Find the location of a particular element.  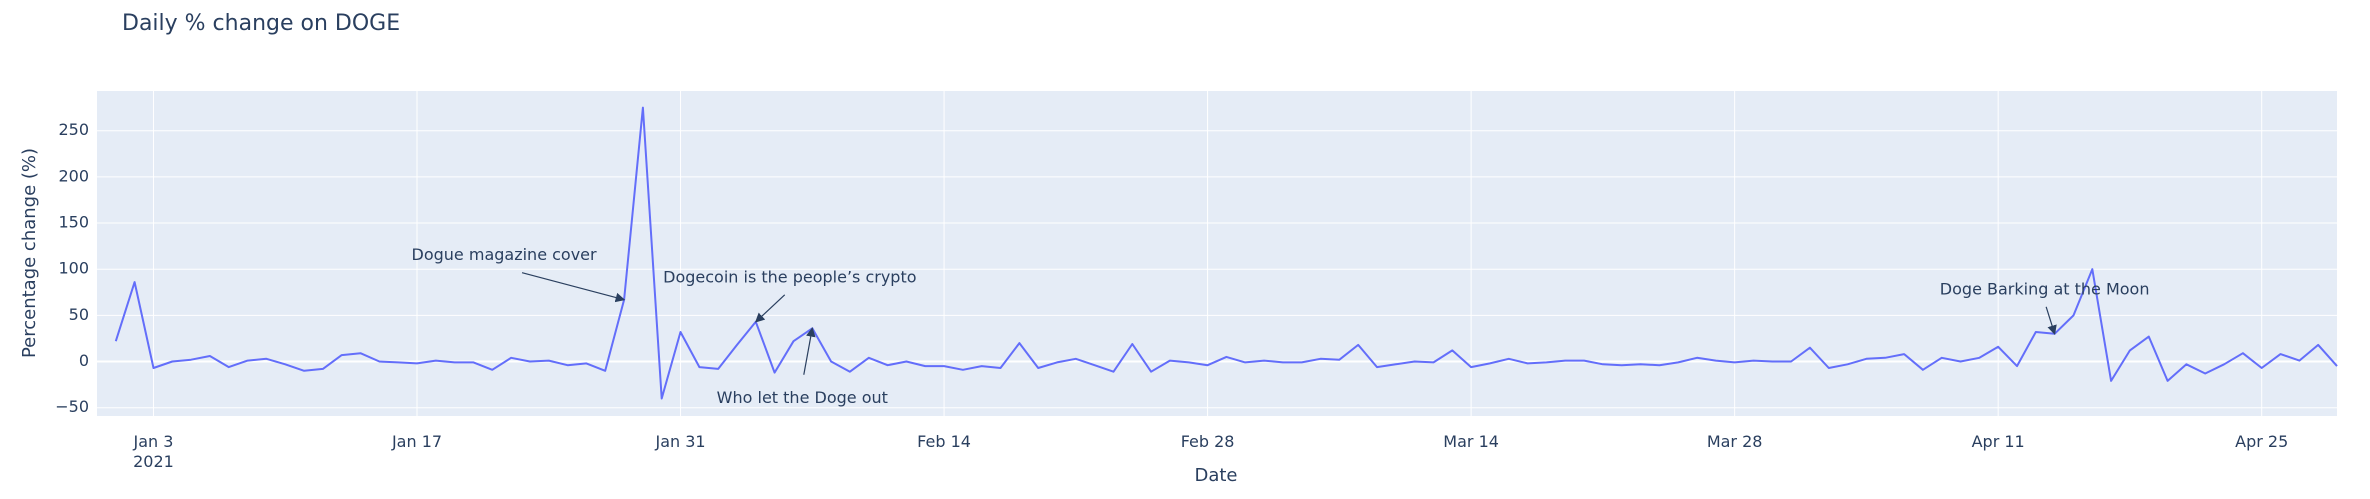

annotation-text: Dogue magazine cover is located at coordinates (505, 254).